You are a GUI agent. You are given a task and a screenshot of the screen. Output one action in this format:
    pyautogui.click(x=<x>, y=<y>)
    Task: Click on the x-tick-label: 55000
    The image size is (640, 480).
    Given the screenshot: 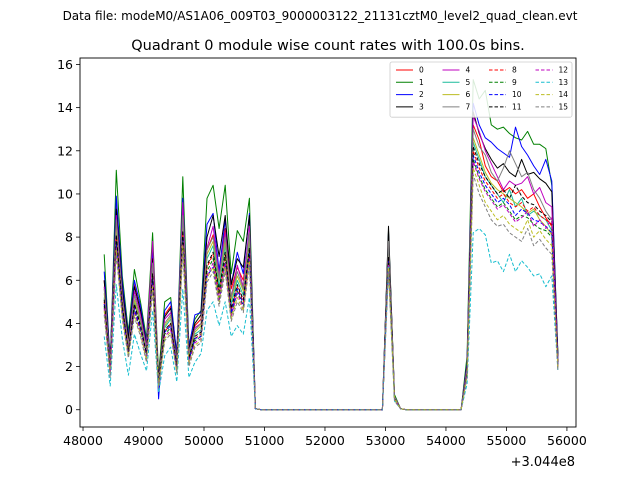 What is the action you would take?
    pyautogui.click(x=507, y=440)
    